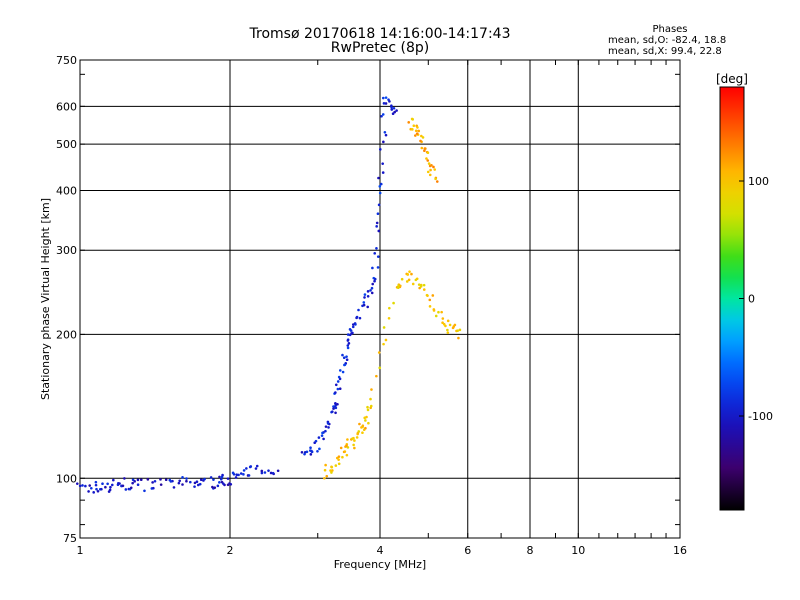 This screenshot has height=600, width=800. Describe the element at coordinates (66, 106) in the screenshot. I see `y-tick-label: 600` at that location.